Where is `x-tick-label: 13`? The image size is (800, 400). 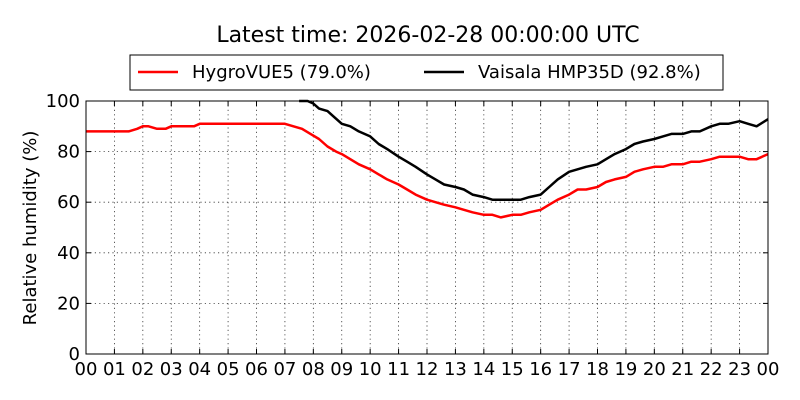 x-tick-label: 13 is located at coordinates (455, 369).